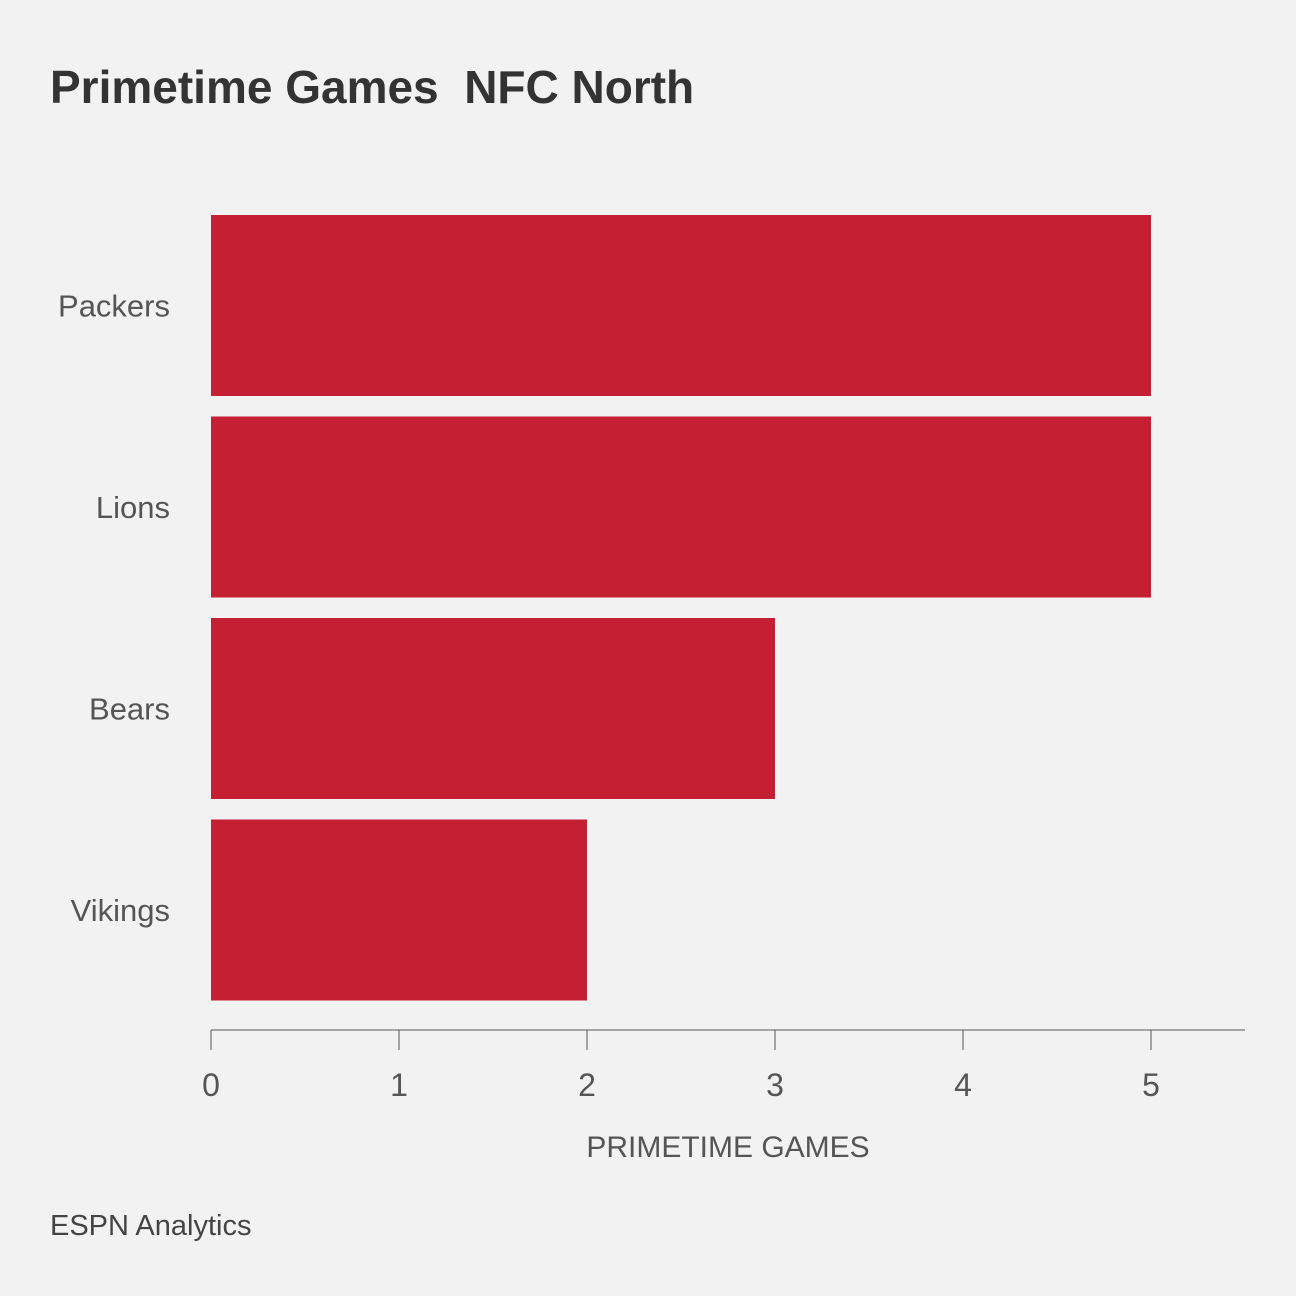  What do you see at coordinates (681, 507) in the screenshot?
I see `bar-lions` at bounding box center [681, 507].